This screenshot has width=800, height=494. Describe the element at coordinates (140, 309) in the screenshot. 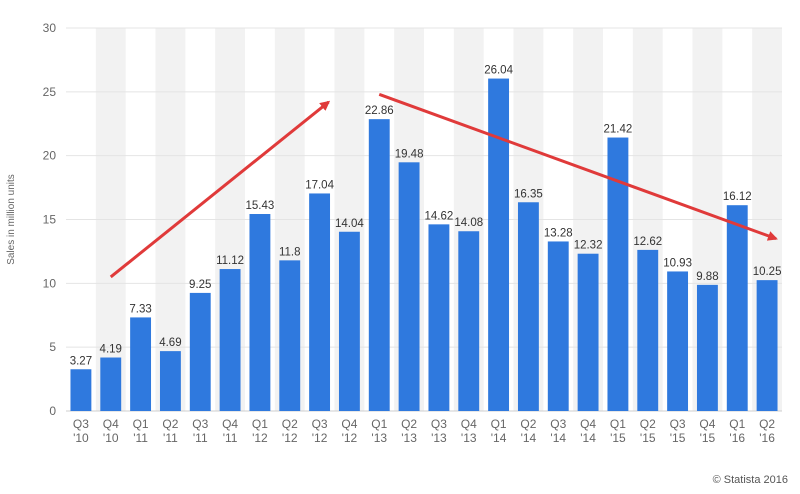

I see `data-label: 7.33` at that location.